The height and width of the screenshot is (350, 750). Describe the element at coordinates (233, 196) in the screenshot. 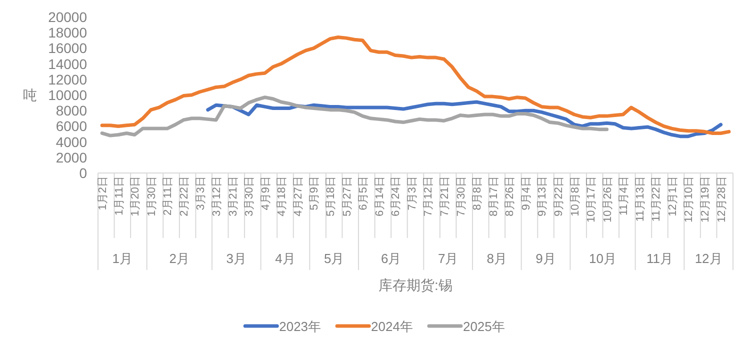

I see `x-tick-label: 3月21日` at that location.